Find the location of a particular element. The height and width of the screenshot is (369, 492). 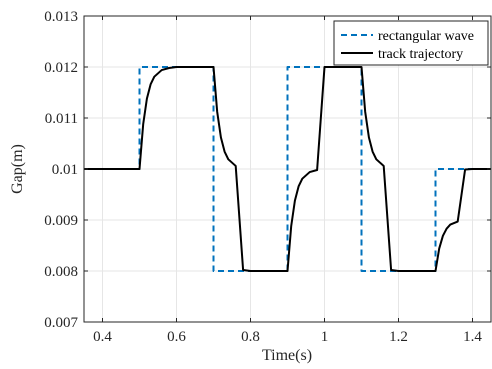

x-tick-label: 0.4 is located at coordinates (102, 337).